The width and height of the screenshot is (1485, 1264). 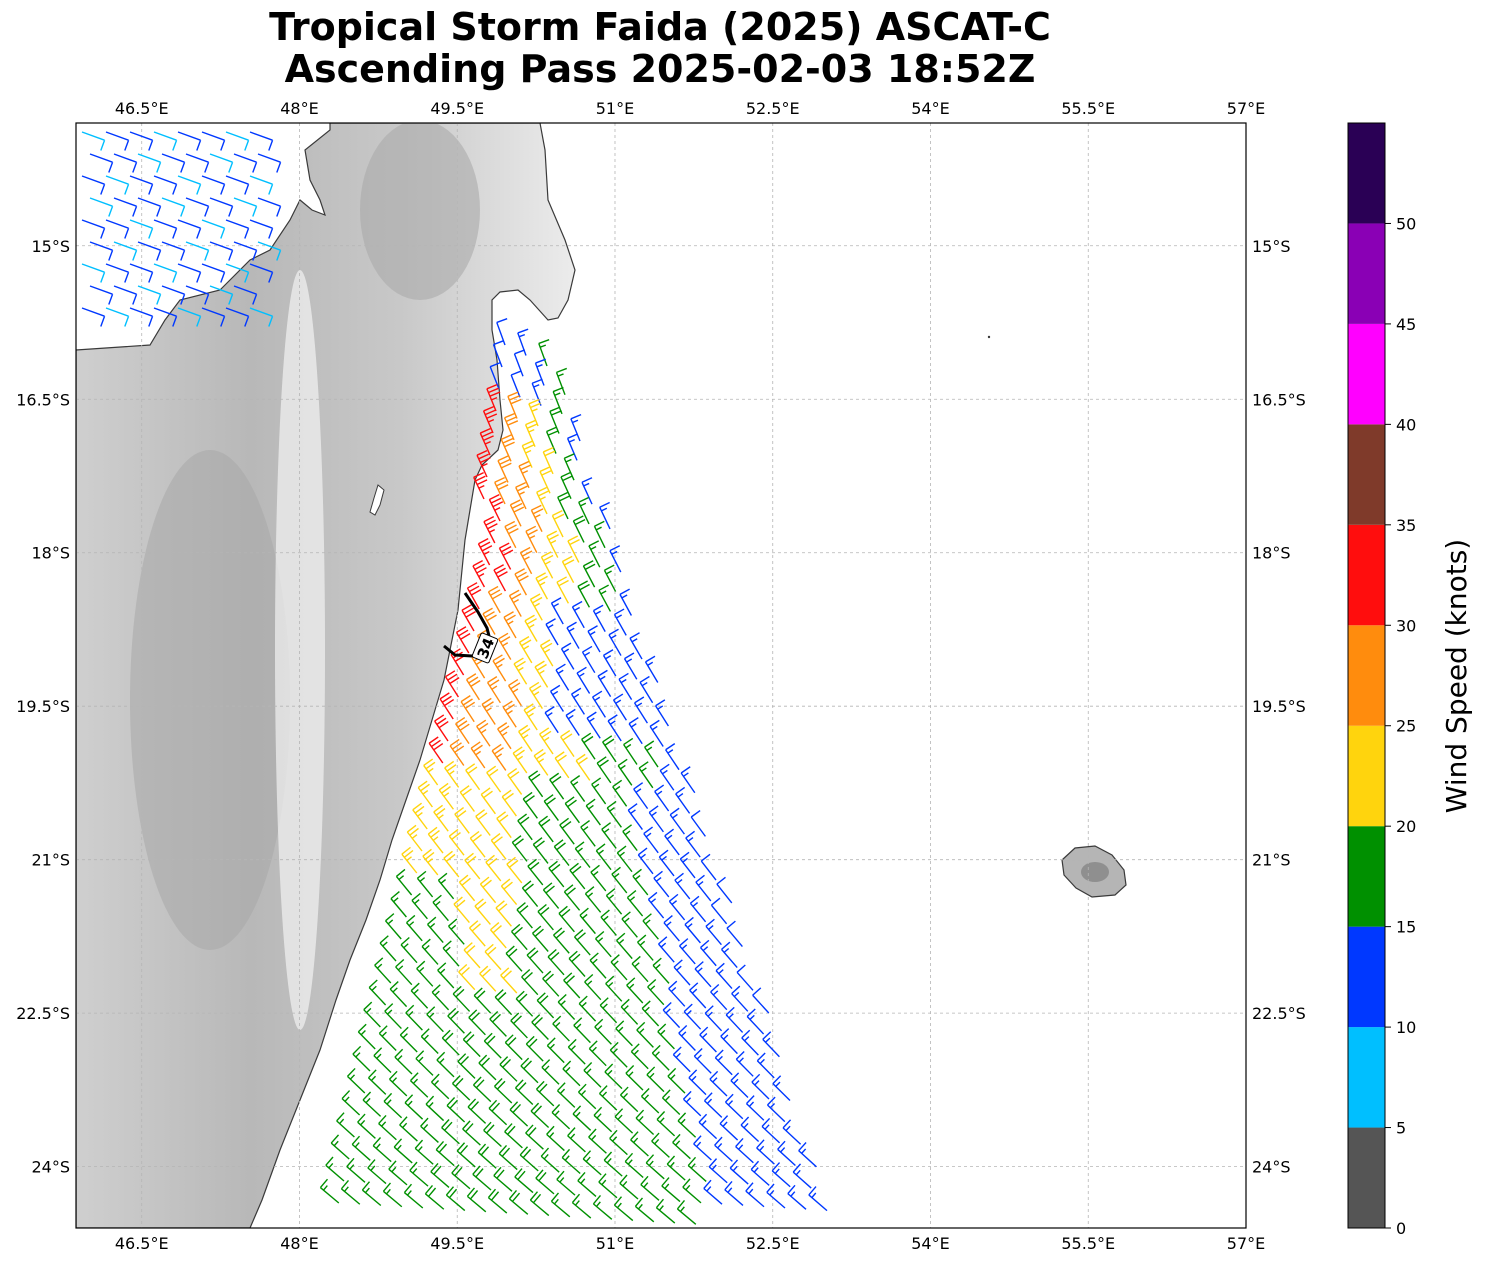 I want to click on lon-tick-label-top: 49.5°E, so click(x=457, y=108).